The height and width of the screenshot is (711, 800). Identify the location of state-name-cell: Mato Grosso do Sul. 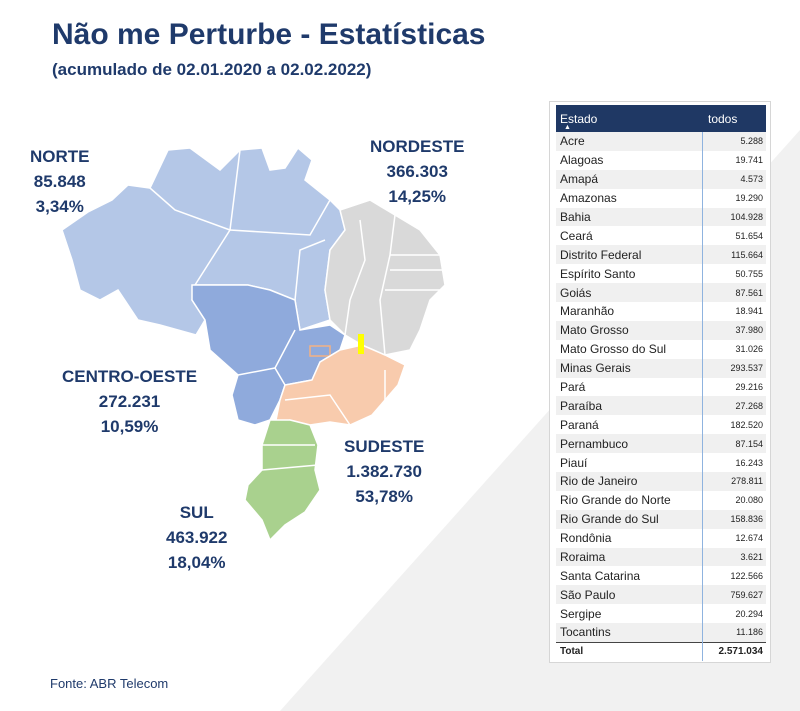
(629, 349).